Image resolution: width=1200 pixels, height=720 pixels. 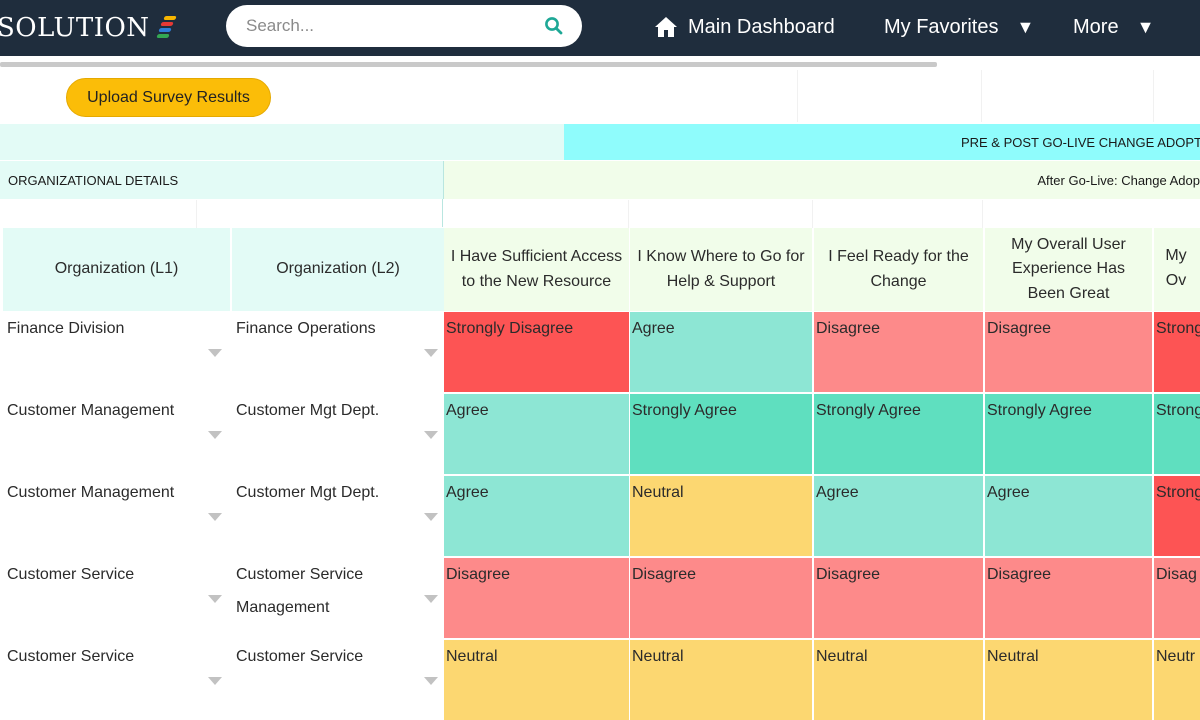 I want to click on column-header-overall: My Ov, so click(x=1177, y=269).